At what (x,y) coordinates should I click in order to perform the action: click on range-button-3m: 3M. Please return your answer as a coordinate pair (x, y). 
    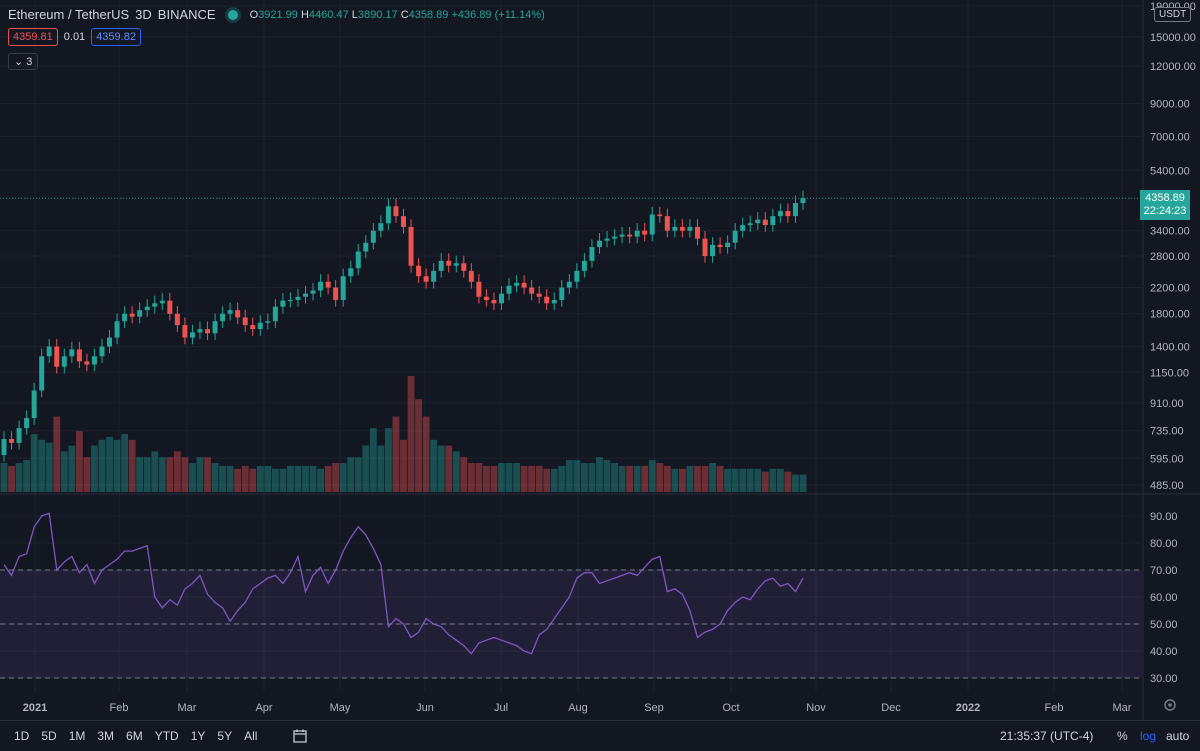
    Looking at the image, I should click on (106, 736).